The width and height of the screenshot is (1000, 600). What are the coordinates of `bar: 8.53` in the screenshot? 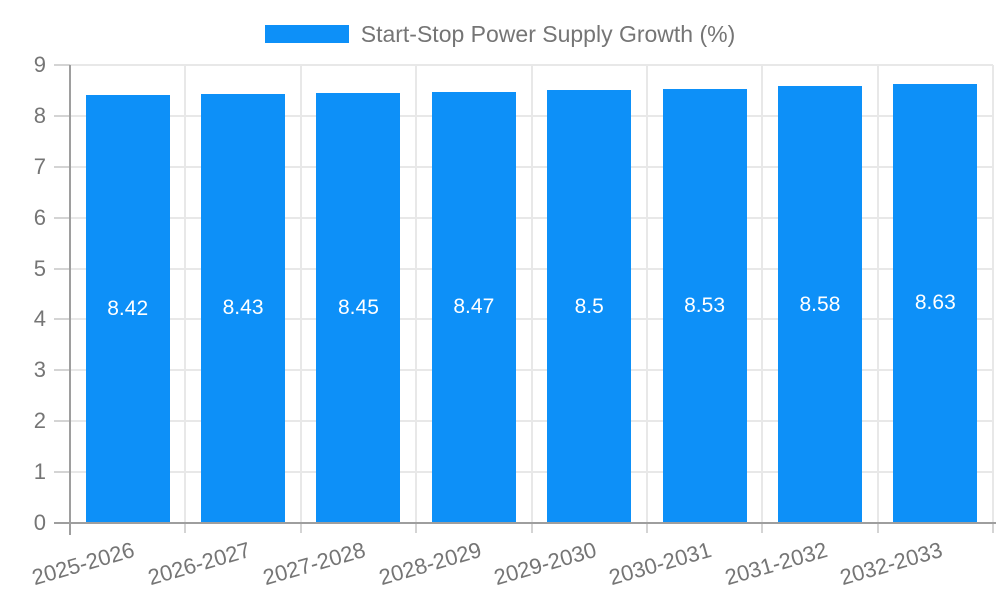 It's located at (704, 305).